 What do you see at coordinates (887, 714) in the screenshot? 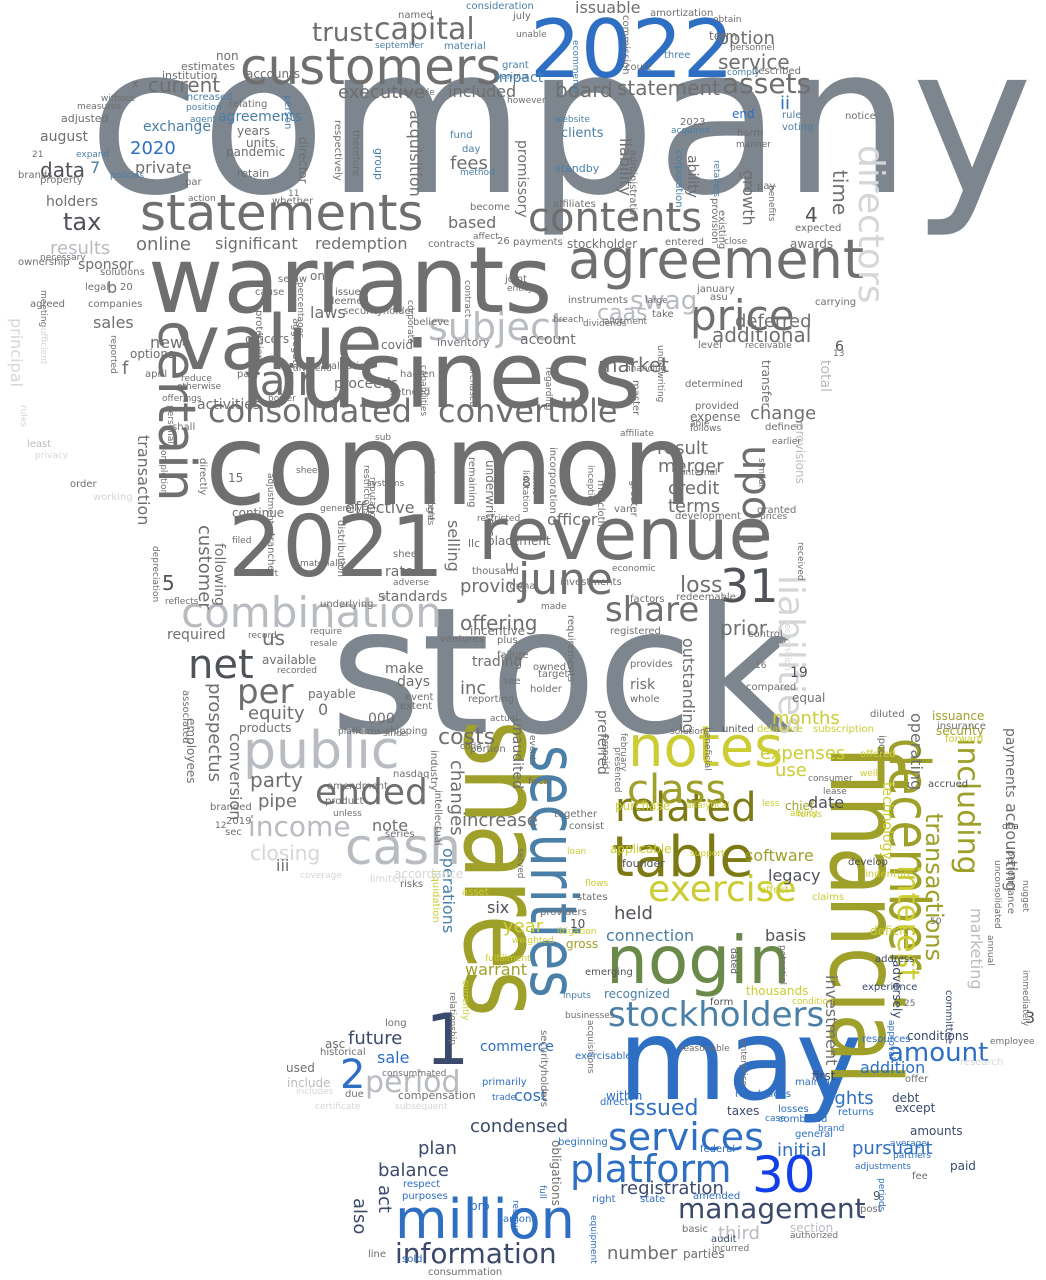
I see `word-diluted: diluted` at bounding box center [887, 714].